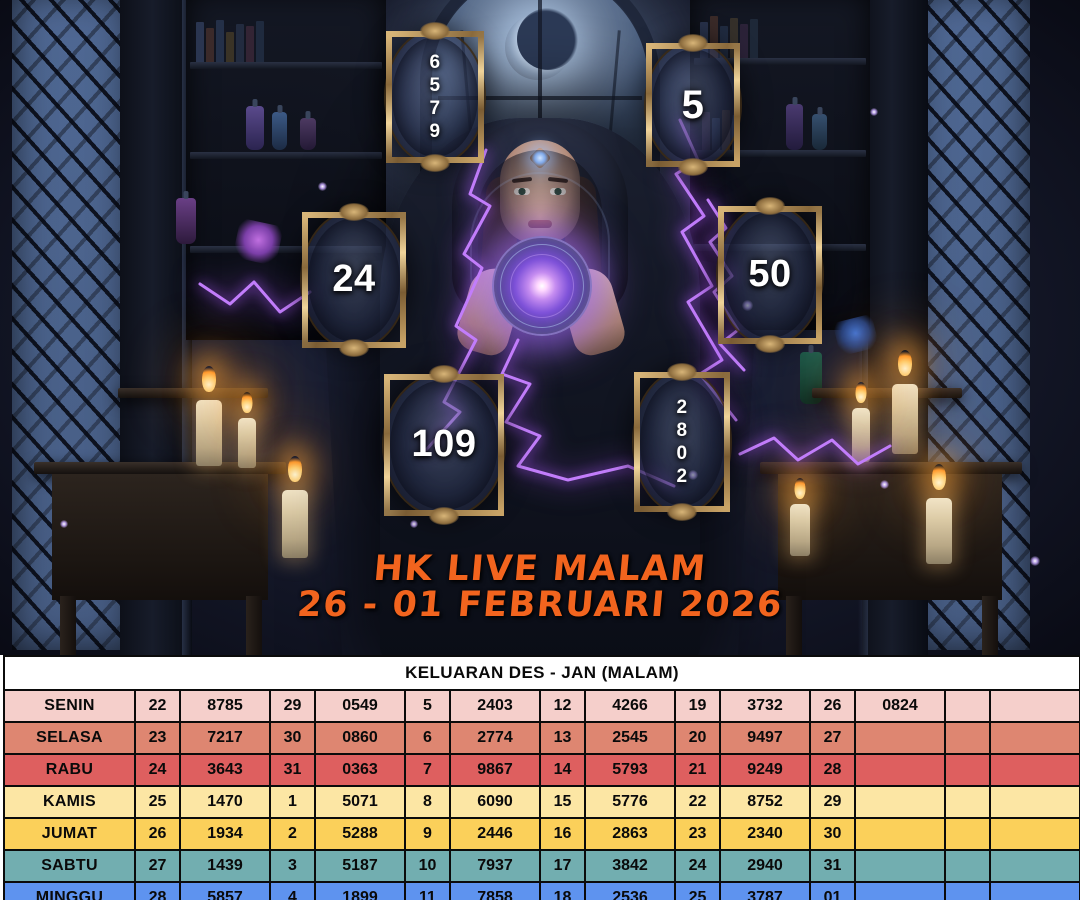  What do you see at coordinates (69, 706) in the screenshot?
I see `day-label: SENIN` at bounding box center [69, 706].